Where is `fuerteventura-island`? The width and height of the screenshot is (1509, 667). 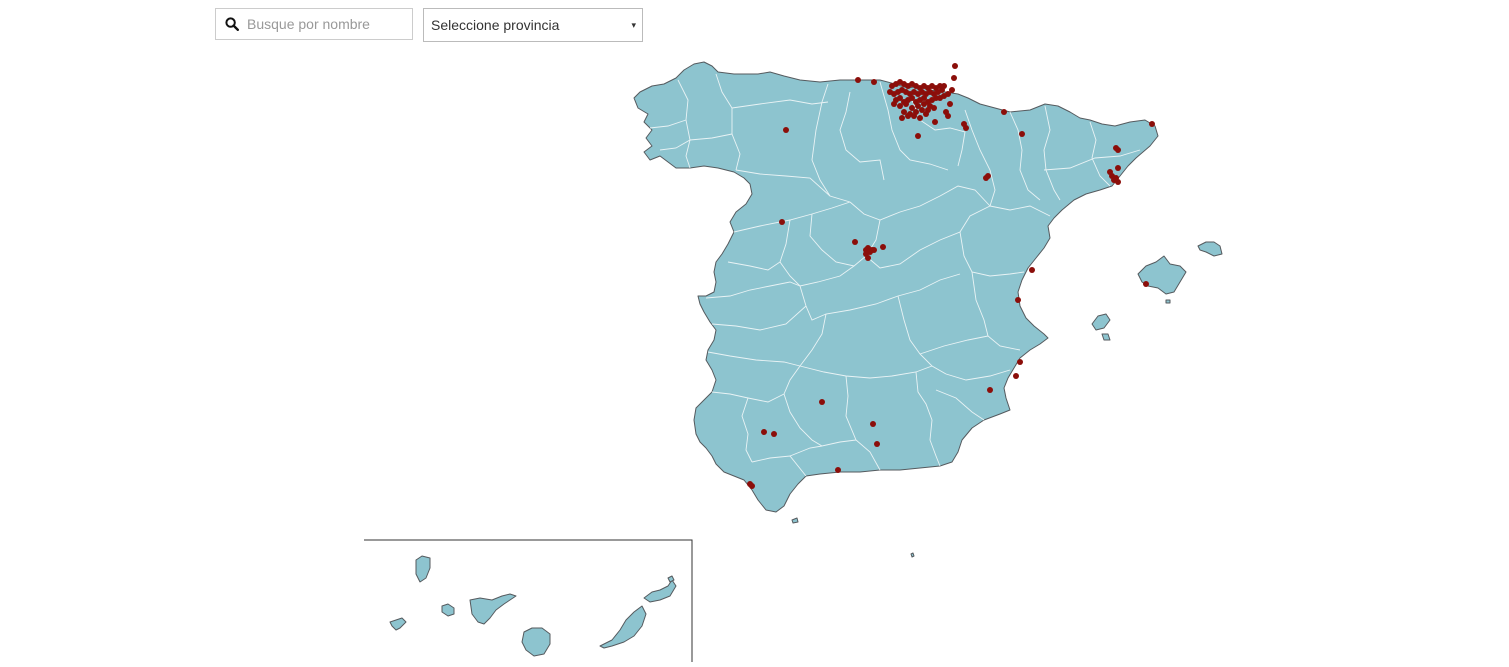 fuerteventura-island is located at coordinates (623, 627).